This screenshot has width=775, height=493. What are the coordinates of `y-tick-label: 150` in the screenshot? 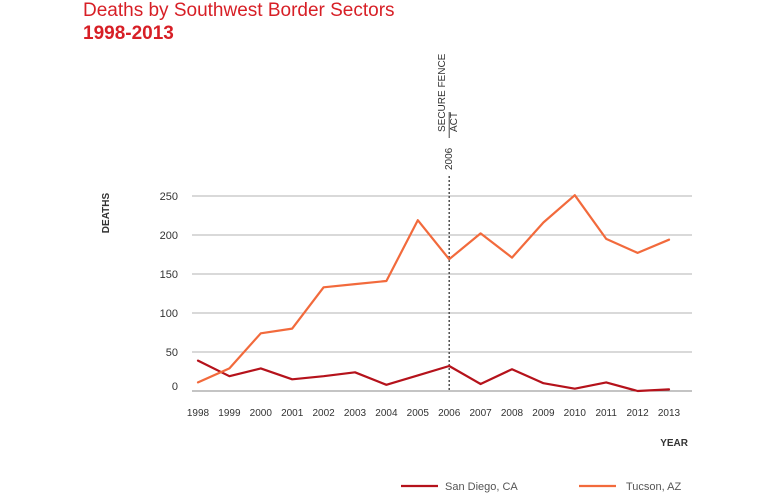 It's located at (169, 275).